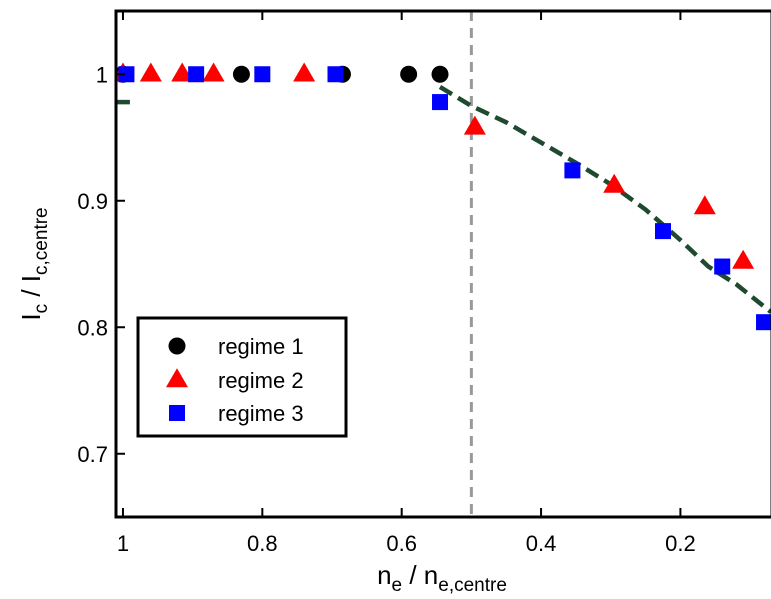  Describe the element at coordinates (442, 578) in the screenshot. I see `x-axis-label: ne / ne,centre` at that location.